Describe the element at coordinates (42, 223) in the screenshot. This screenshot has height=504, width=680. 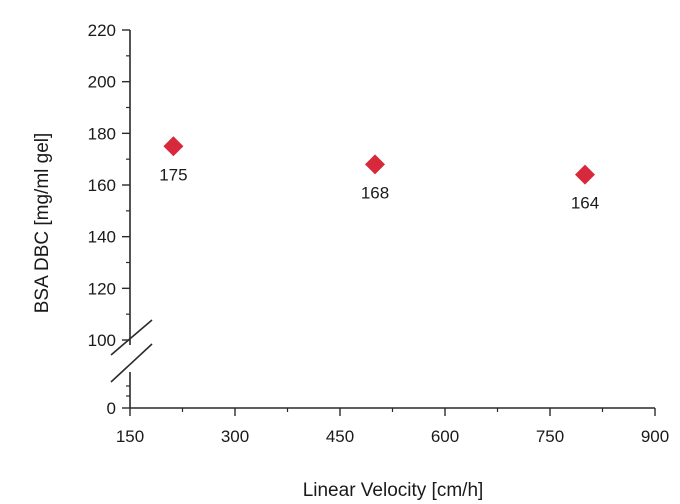
I see `y-axis-title: BSA DBC [mg/ml gel]` at that location.